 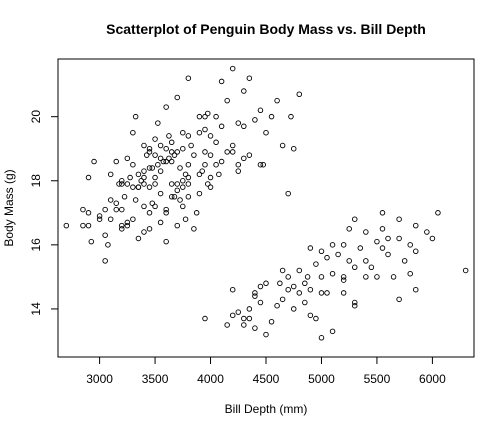 I want to click on y-tick-label: 16, so click(x=36, y=245).